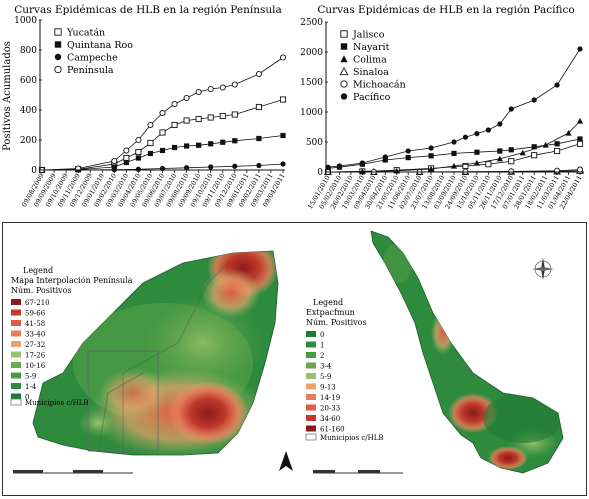 This screenshot has height=499, width=589. Describe the element at coordinates (100, 45) in the screenshot. I see `quintana-roo-legend-label: Quintana Roo` at that location.